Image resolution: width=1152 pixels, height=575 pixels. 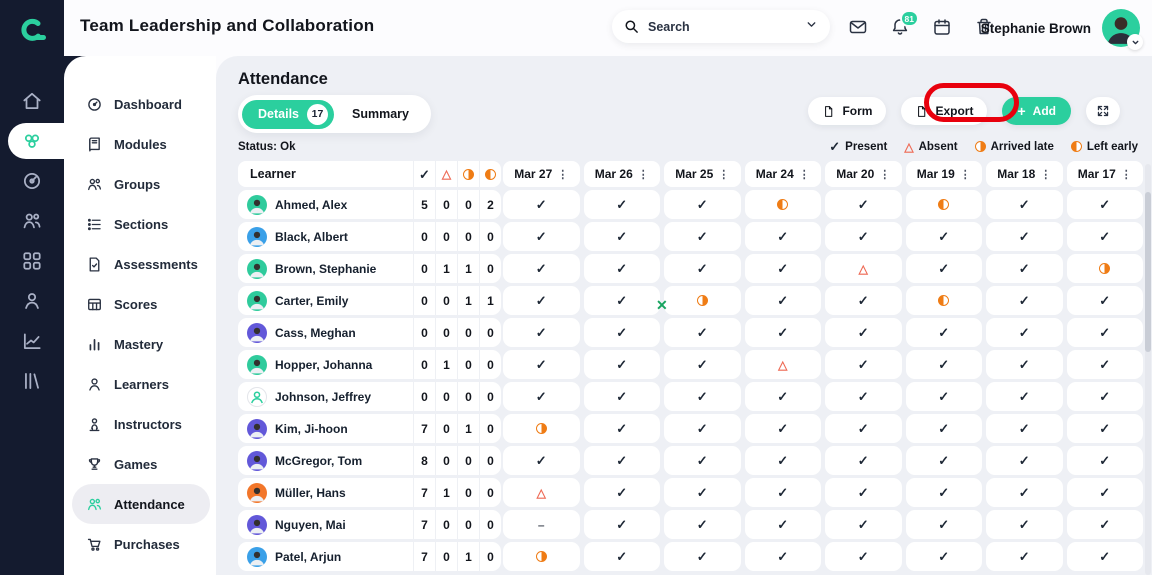 I want to click on learner-cell: Ahmed, Alex, so click(x=325, y=204).